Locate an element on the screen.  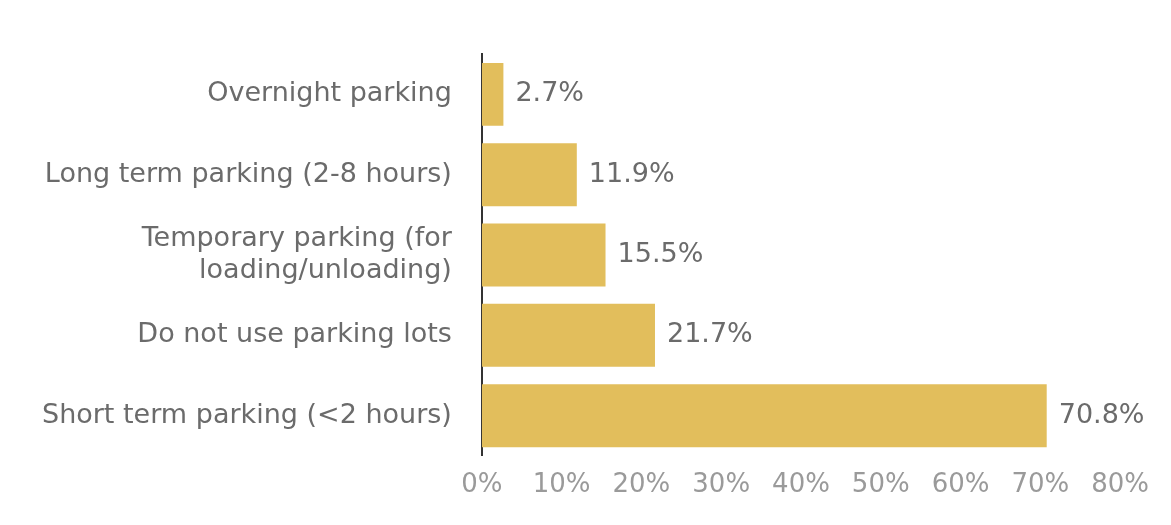
x-tick-label: 0% is located at coordinates (482, 483).